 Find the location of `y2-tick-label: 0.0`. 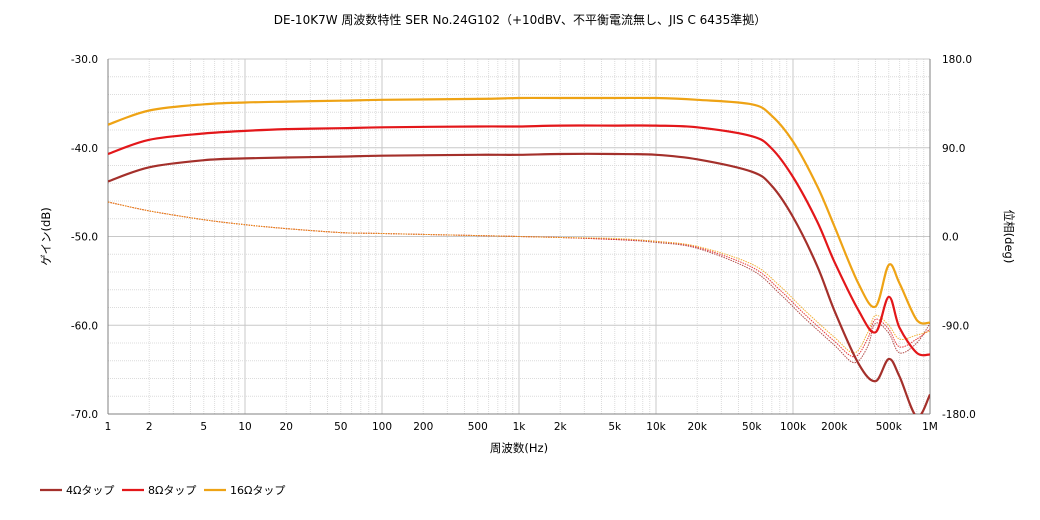

y2-tick-label: 0.0 is located at coordinates (950, 238).